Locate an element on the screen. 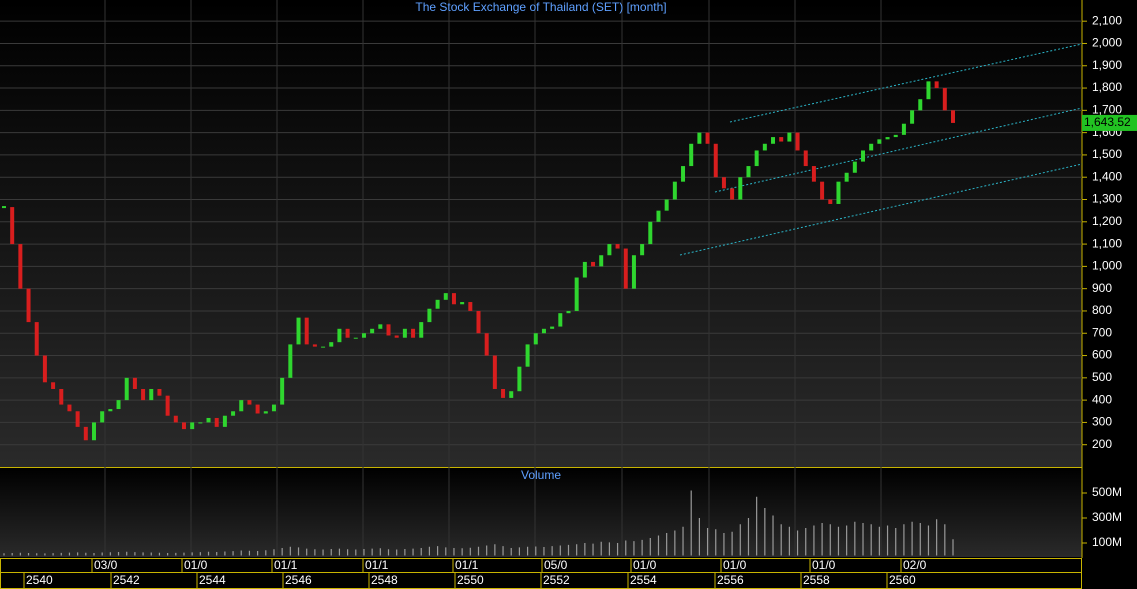  y-tick-label: 800 is located at coordinates (1102, 310).